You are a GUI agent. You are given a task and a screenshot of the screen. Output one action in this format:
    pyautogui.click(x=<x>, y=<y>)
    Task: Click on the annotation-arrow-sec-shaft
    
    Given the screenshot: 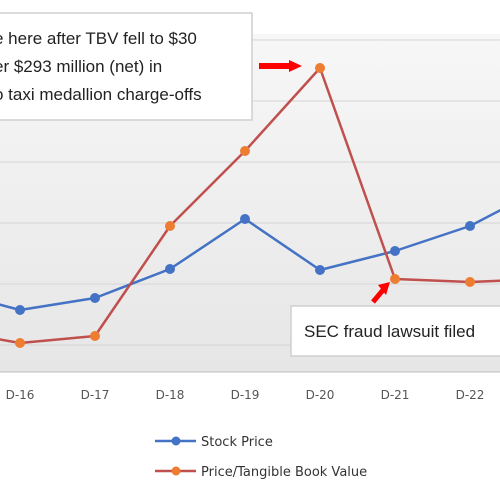 What is the action you would take?
    pyautogui.click(x=378, y=296)
    